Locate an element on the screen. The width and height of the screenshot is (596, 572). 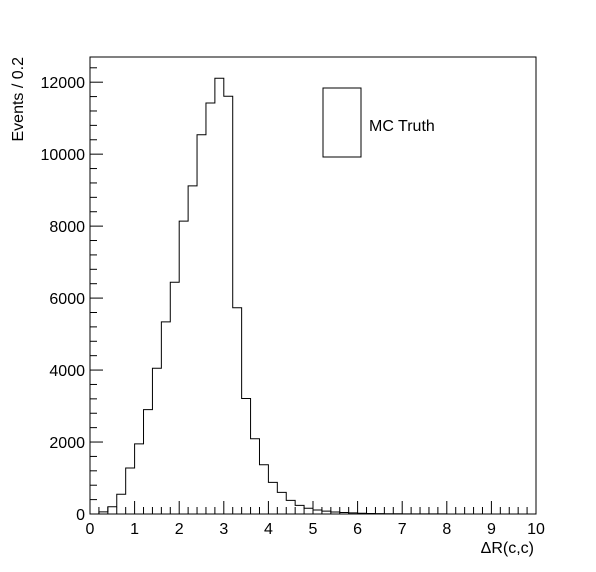
x-tick-label: 5 is located at coordinates (313, 529).